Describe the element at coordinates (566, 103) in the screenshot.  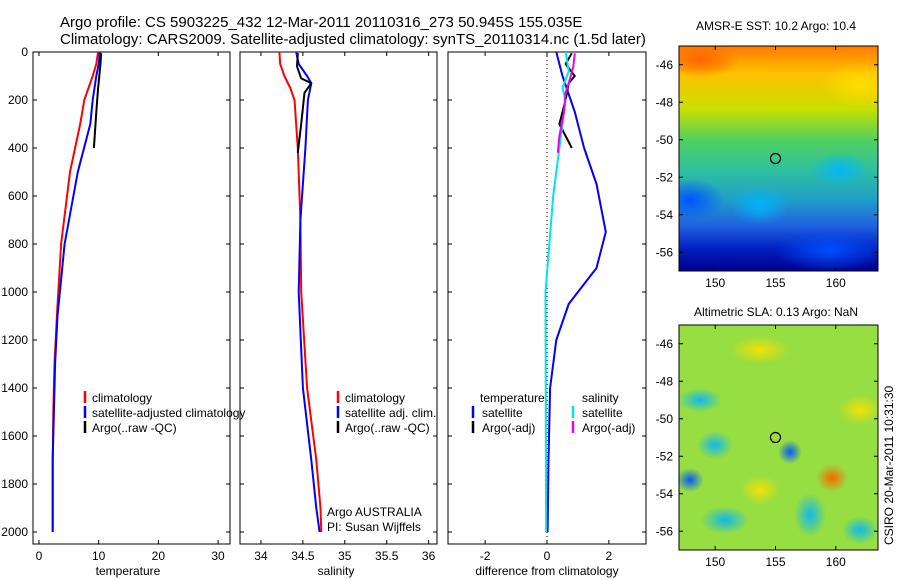
I see `series-line-salinity-argo-adj-` at that location.